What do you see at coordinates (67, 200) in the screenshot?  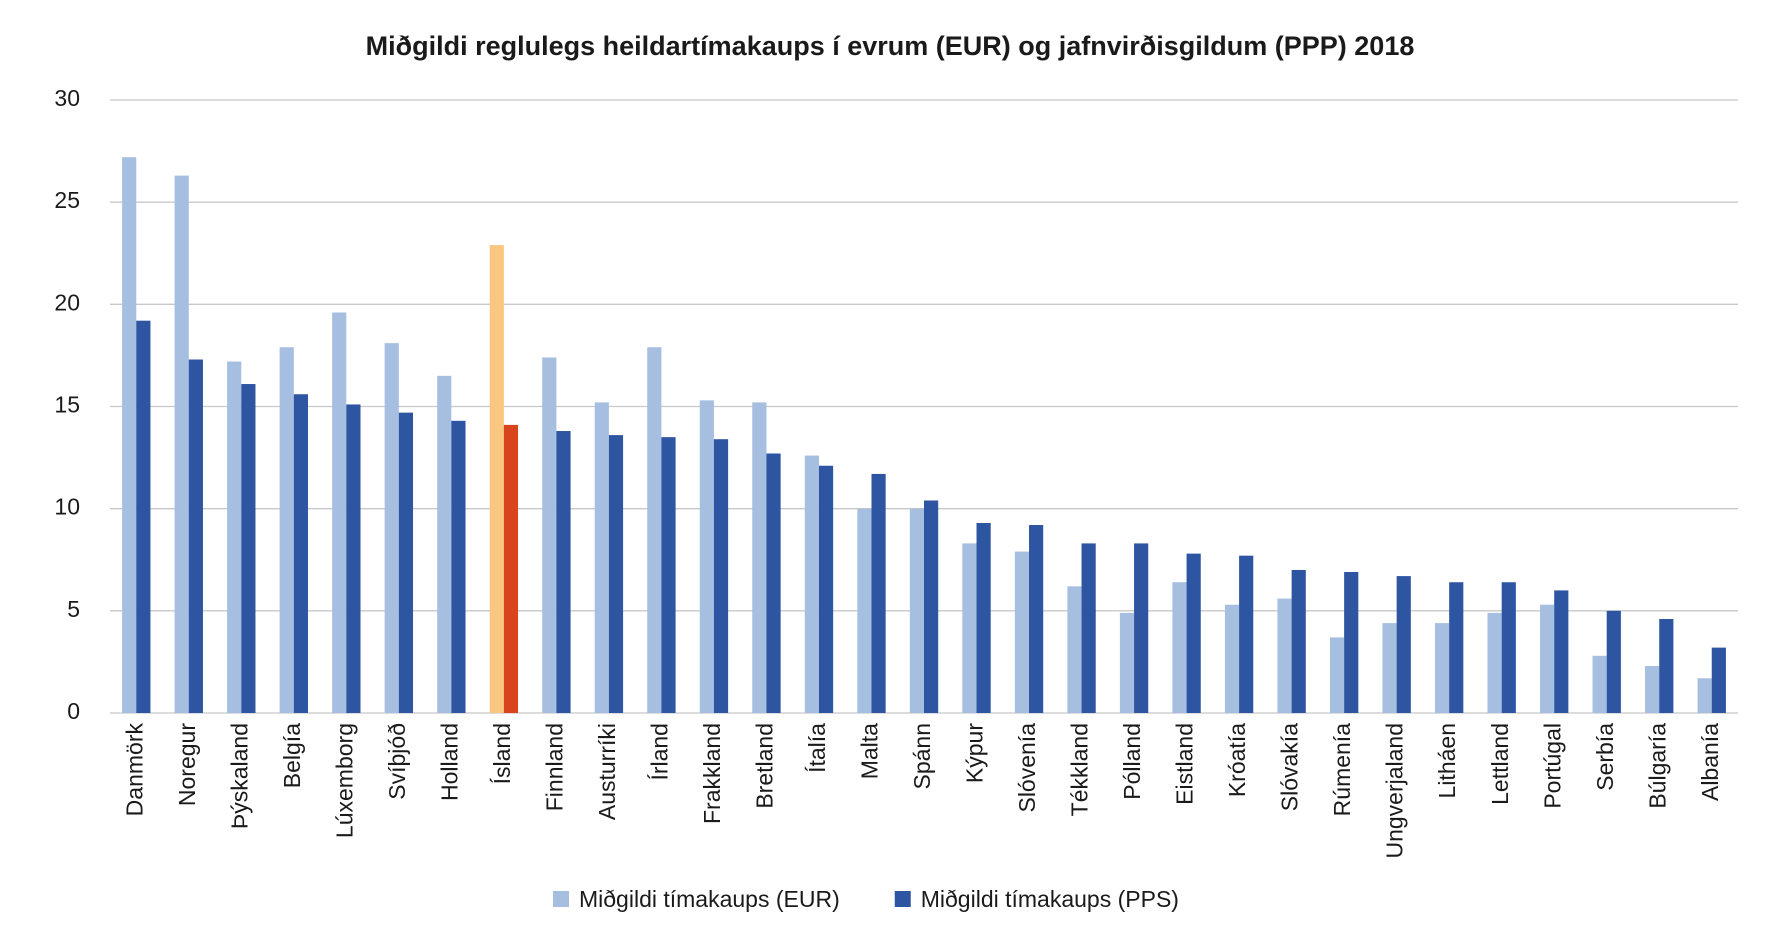 I see `y-tick-label: 25` at bounding box center [67, 200].